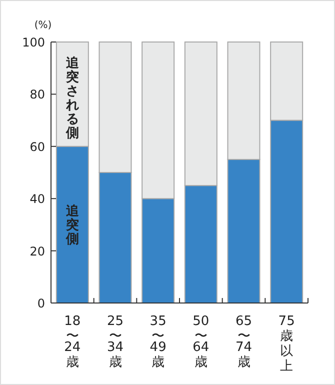  Describe the element at coordinates (72, 99) in the screenshot. I see `series-label: 追突される側` at that location.